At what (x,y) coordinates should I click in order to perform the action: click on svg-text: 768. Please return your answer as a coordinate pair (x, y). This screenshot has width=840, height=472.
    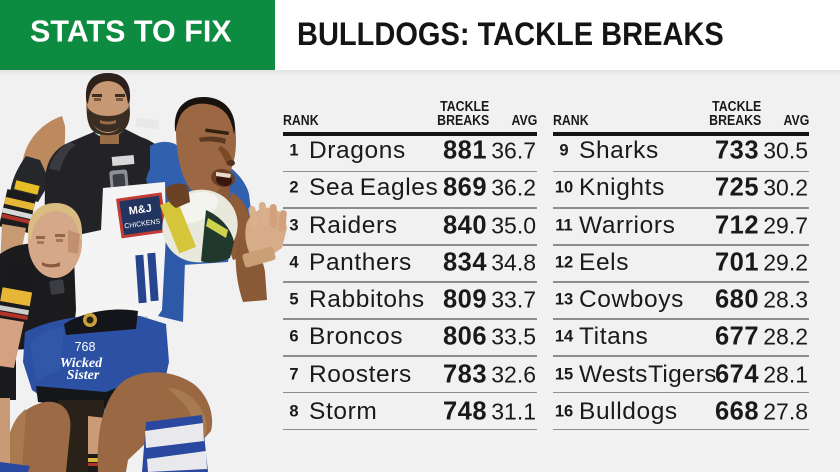
    Looking at the image, I should click on (85, 347).